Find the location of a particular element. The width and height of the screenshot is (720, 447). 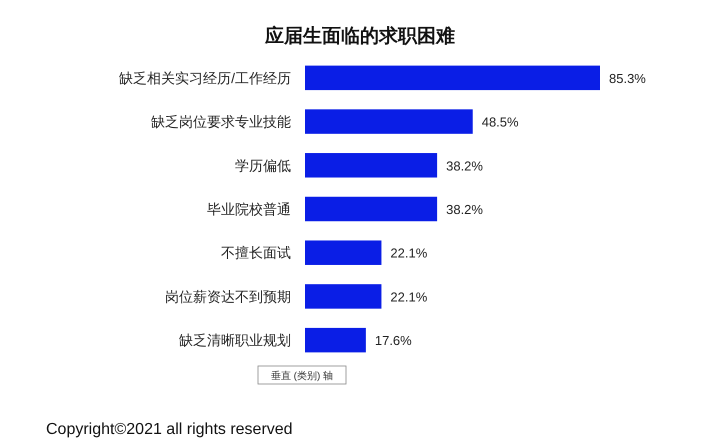

text: 垂直 (类别) 轴 is located at coordinates (302, 376).